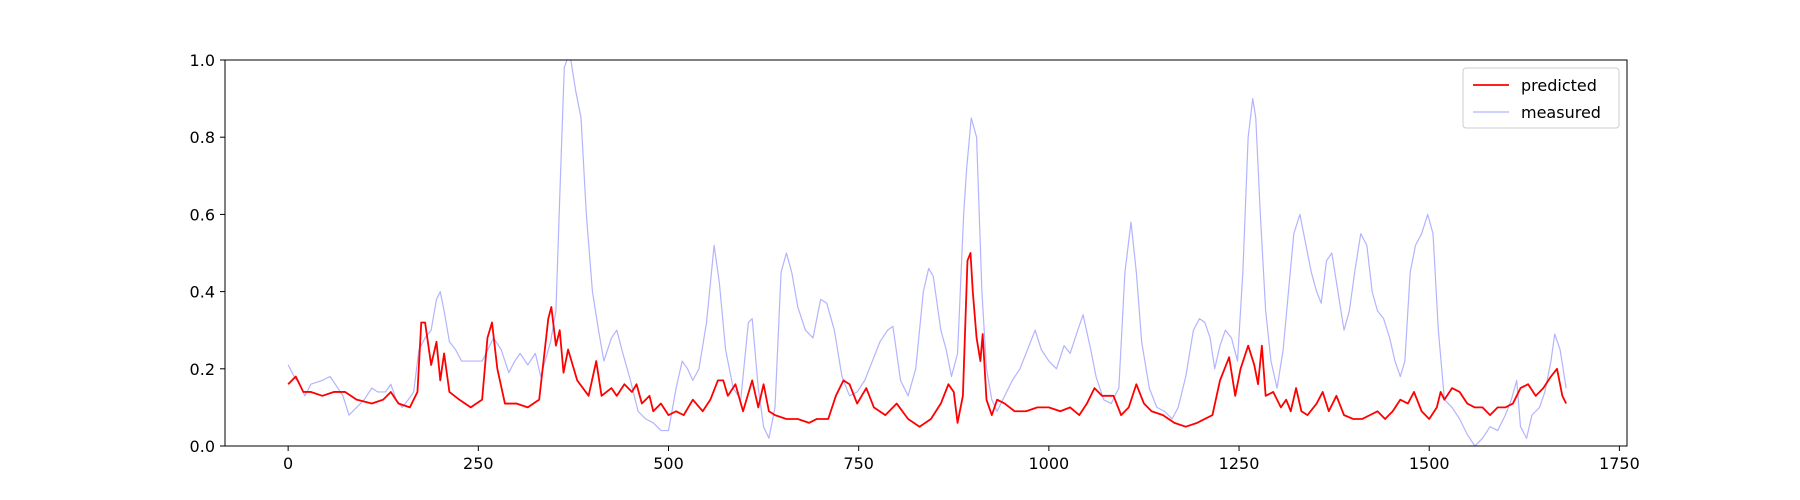 This screenshot has width=1800, height=500. What do you see at coordinates (202, 369) in the screenshot?
I see `y-tick-label: 0.2` at bounding box center [202, 369].